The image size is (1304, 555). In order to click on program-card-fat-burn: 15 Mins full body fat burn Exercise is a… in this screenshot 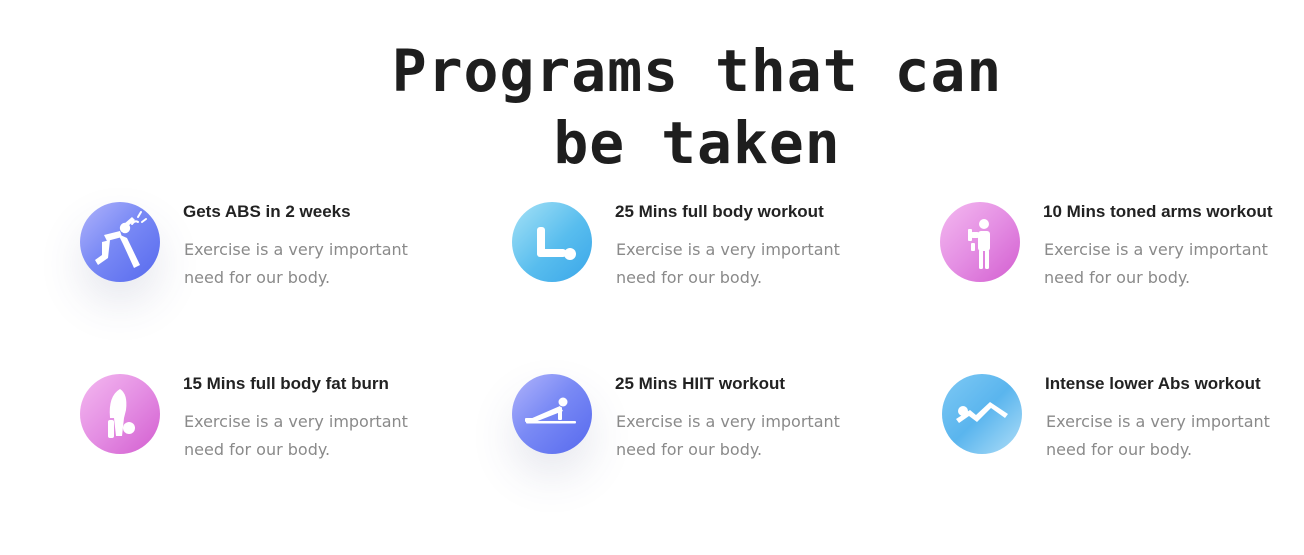, I will do `click(280, 434)`.